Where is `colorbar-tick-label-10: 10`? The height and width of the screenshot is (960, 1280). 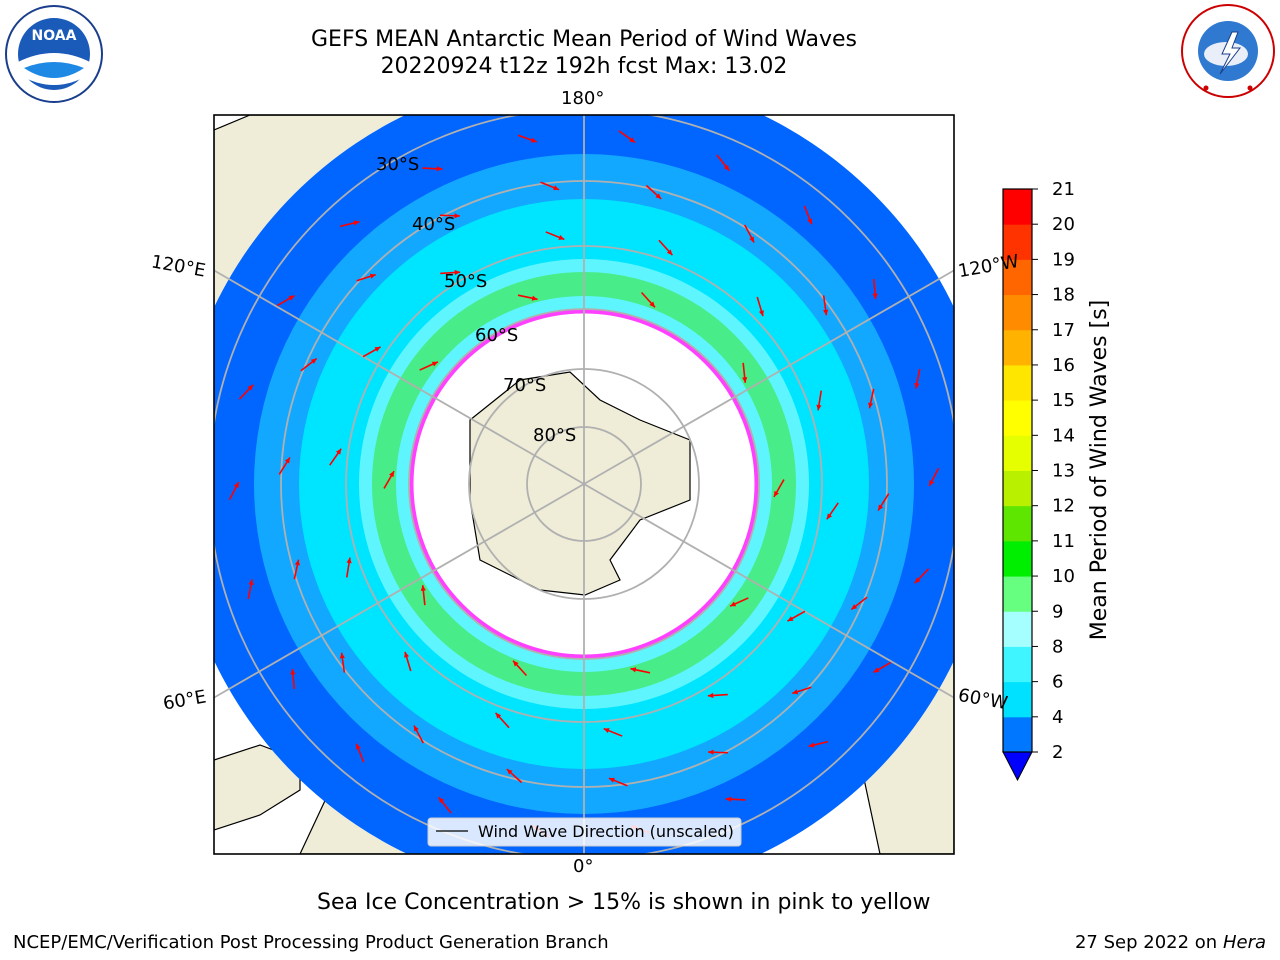 colorbar-tick-label-10: 10 is located at coordinates (1063, 576).